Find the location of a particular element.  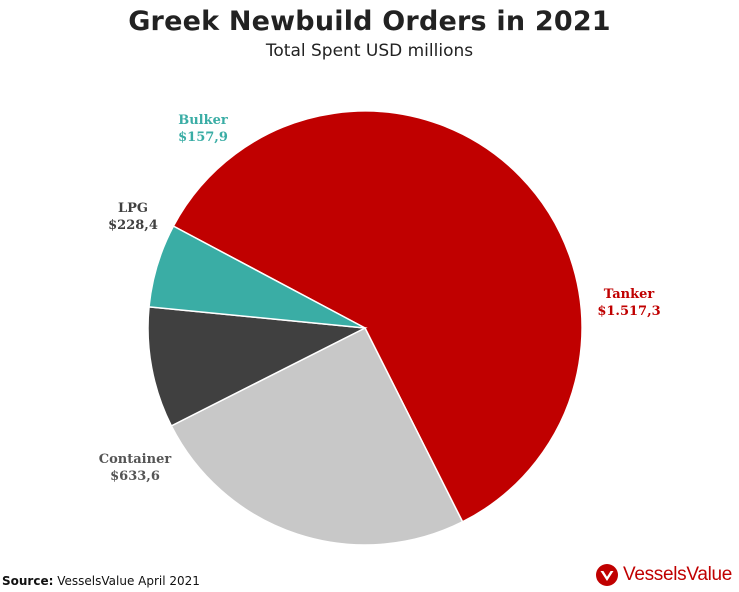

slice-name-bulker: Bulker is located at coordinates (203, 120).